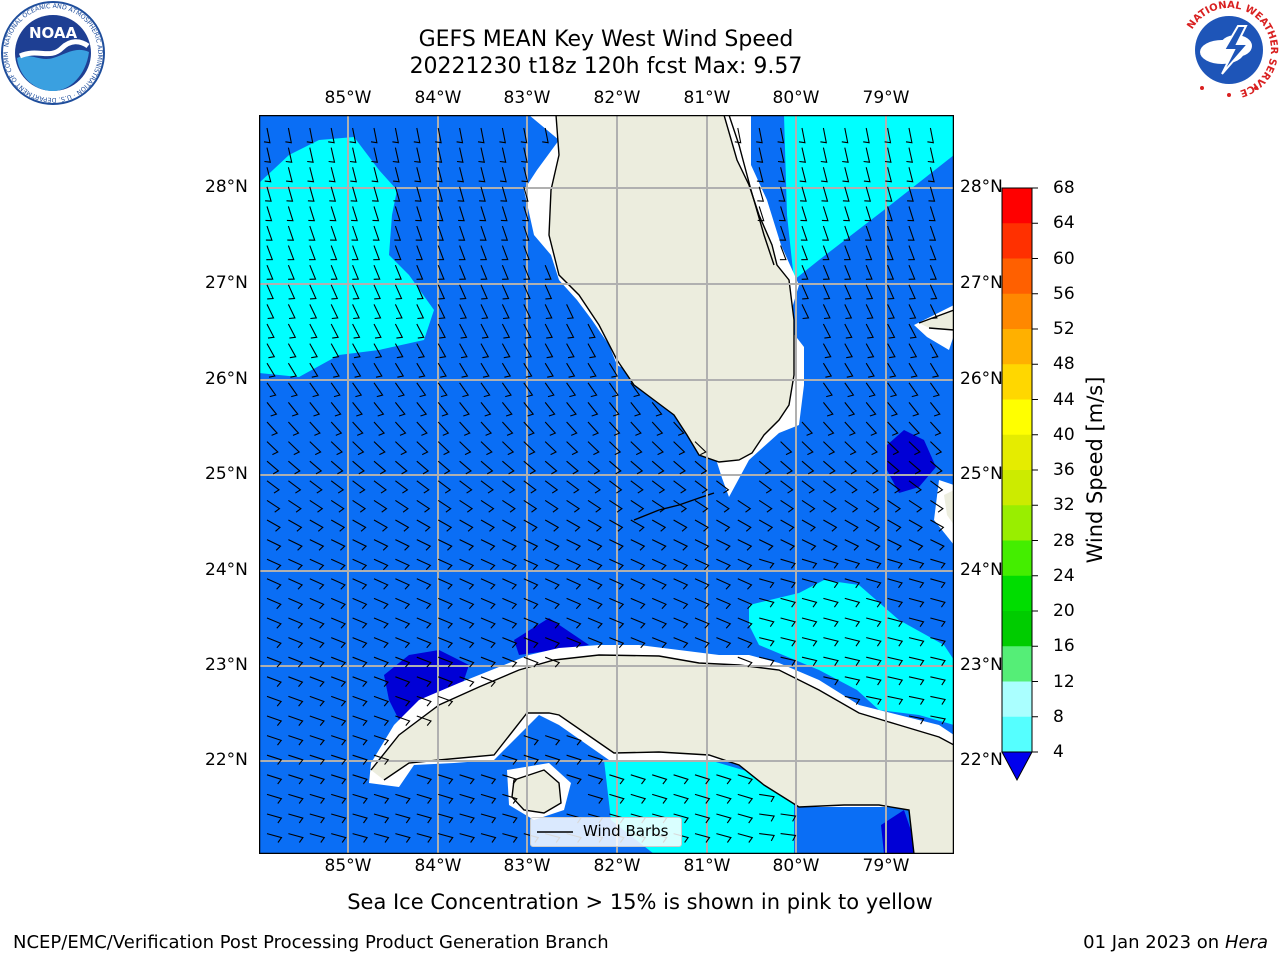  I want to click on footer-host: Hera, so click(1246, 942).